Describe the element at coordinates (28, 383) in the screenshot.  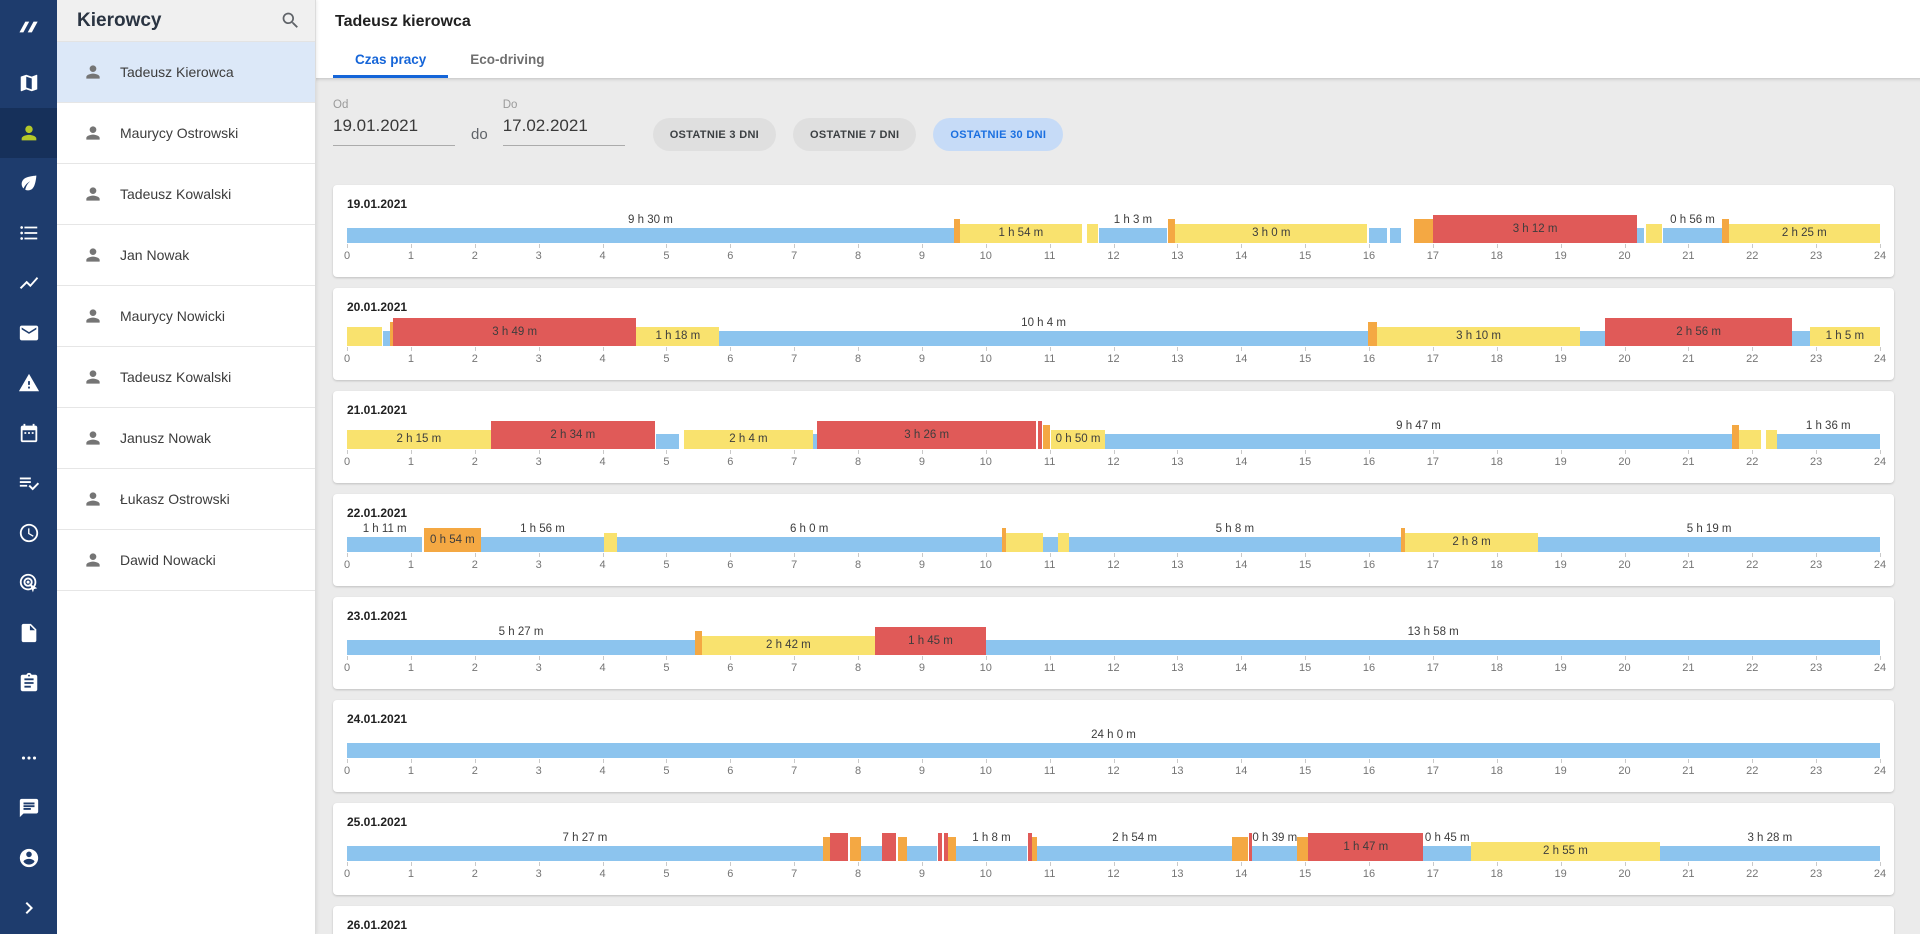
I see `nav-warning` at that location.